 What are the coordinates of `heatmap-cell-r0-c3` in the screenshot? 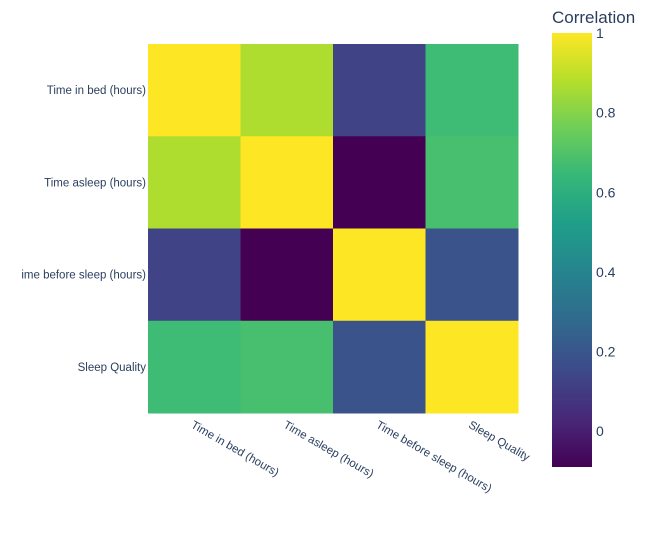 It's located at (472, 90).